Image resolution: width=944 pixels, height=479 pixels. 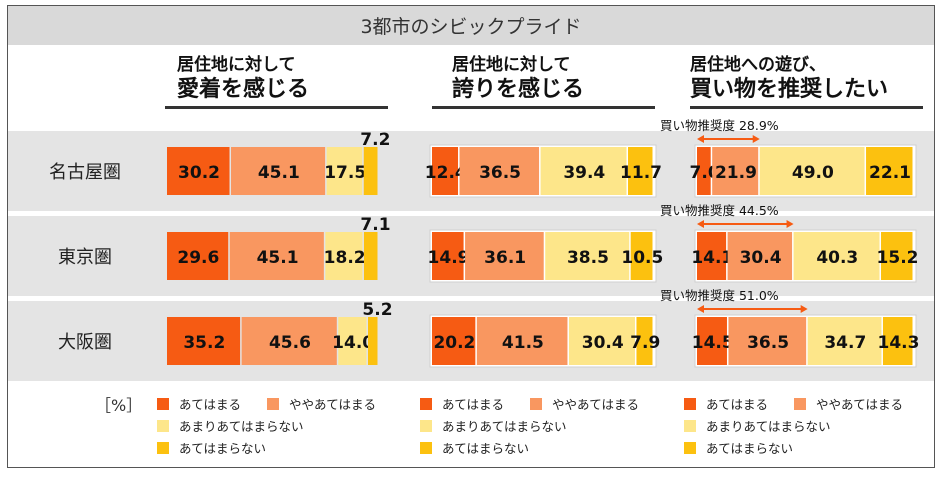 I want to click on data-label: 22.1, so click(x=890, y=173).